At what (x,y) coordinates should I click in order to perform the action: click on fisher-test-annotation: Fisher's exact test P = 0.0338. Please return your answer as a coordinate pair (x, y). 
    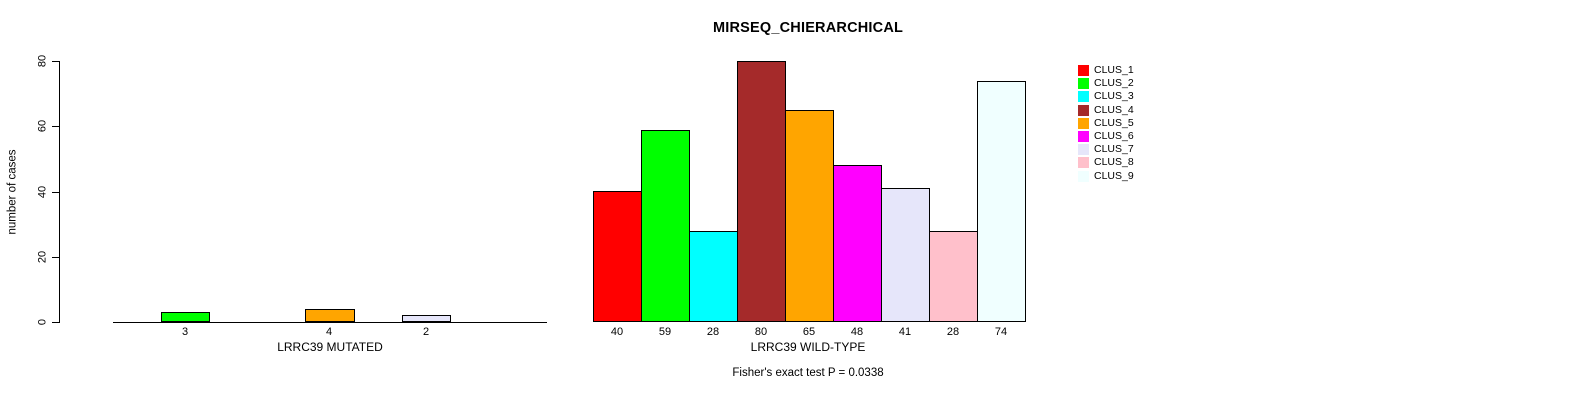
    Looking at the image, I should click on (808, 373).